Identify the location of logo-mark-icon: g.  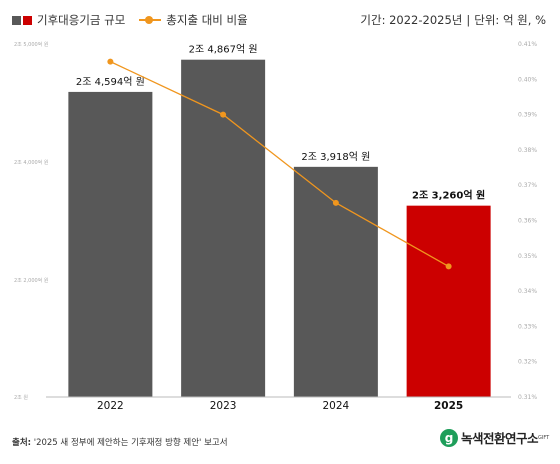
(449, 437).